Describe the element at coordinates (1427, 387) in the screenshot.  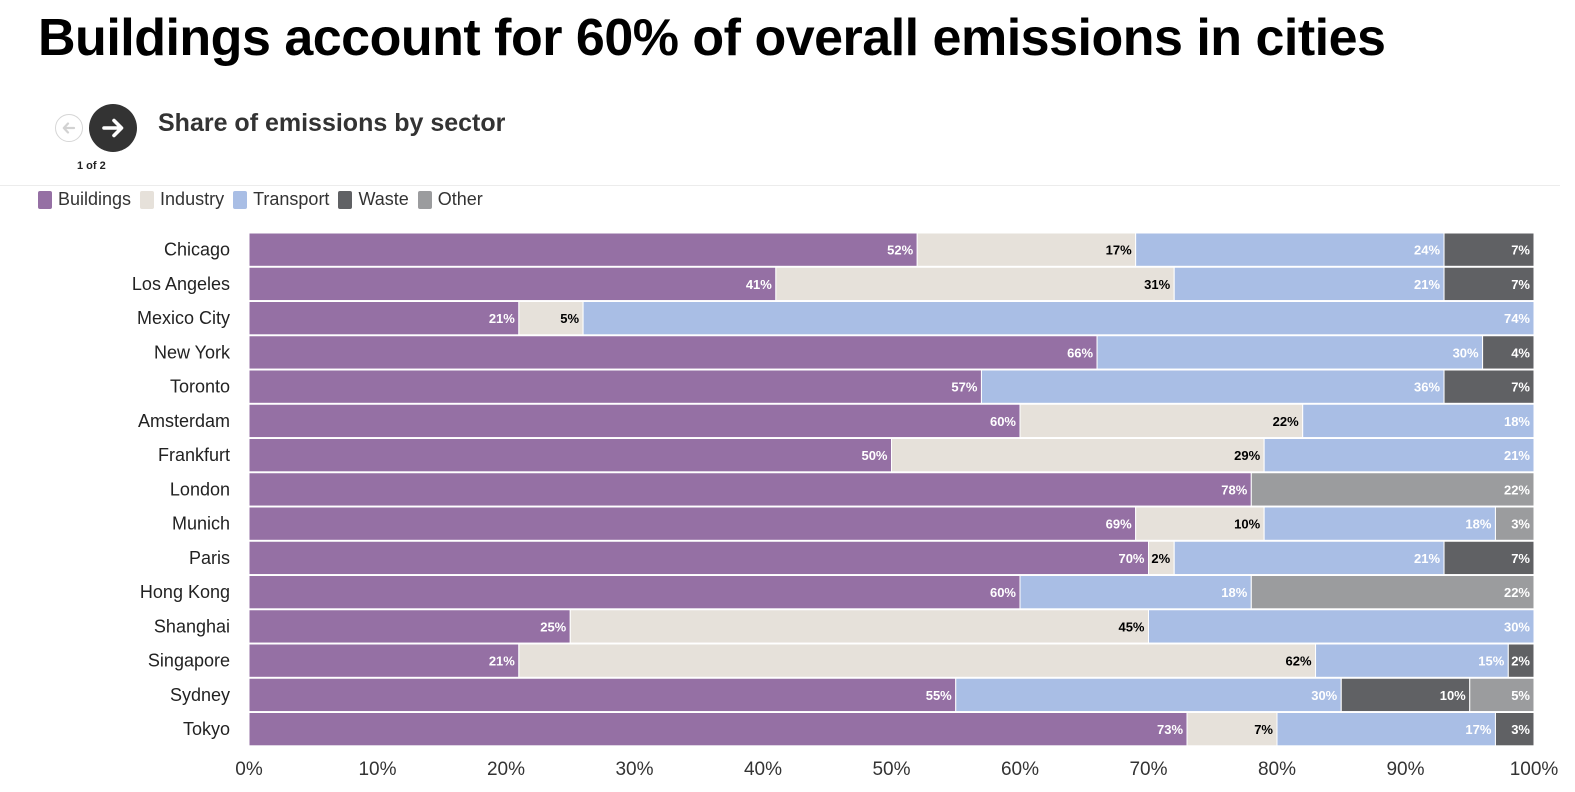
I see `data-label: 36%` at that location.